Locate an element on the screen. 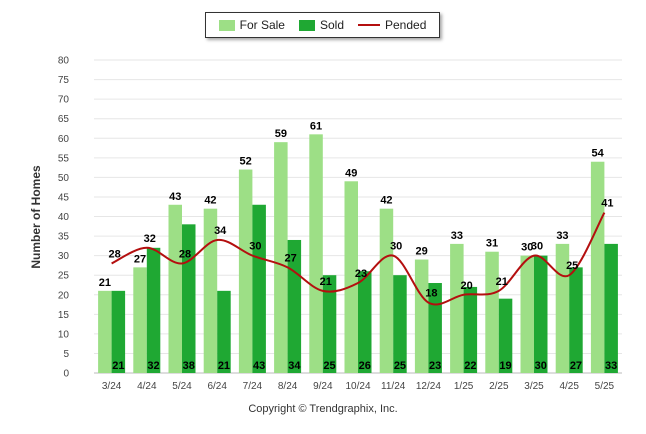  x-tick-label: 10/24 is located at coordinates (357, 386).